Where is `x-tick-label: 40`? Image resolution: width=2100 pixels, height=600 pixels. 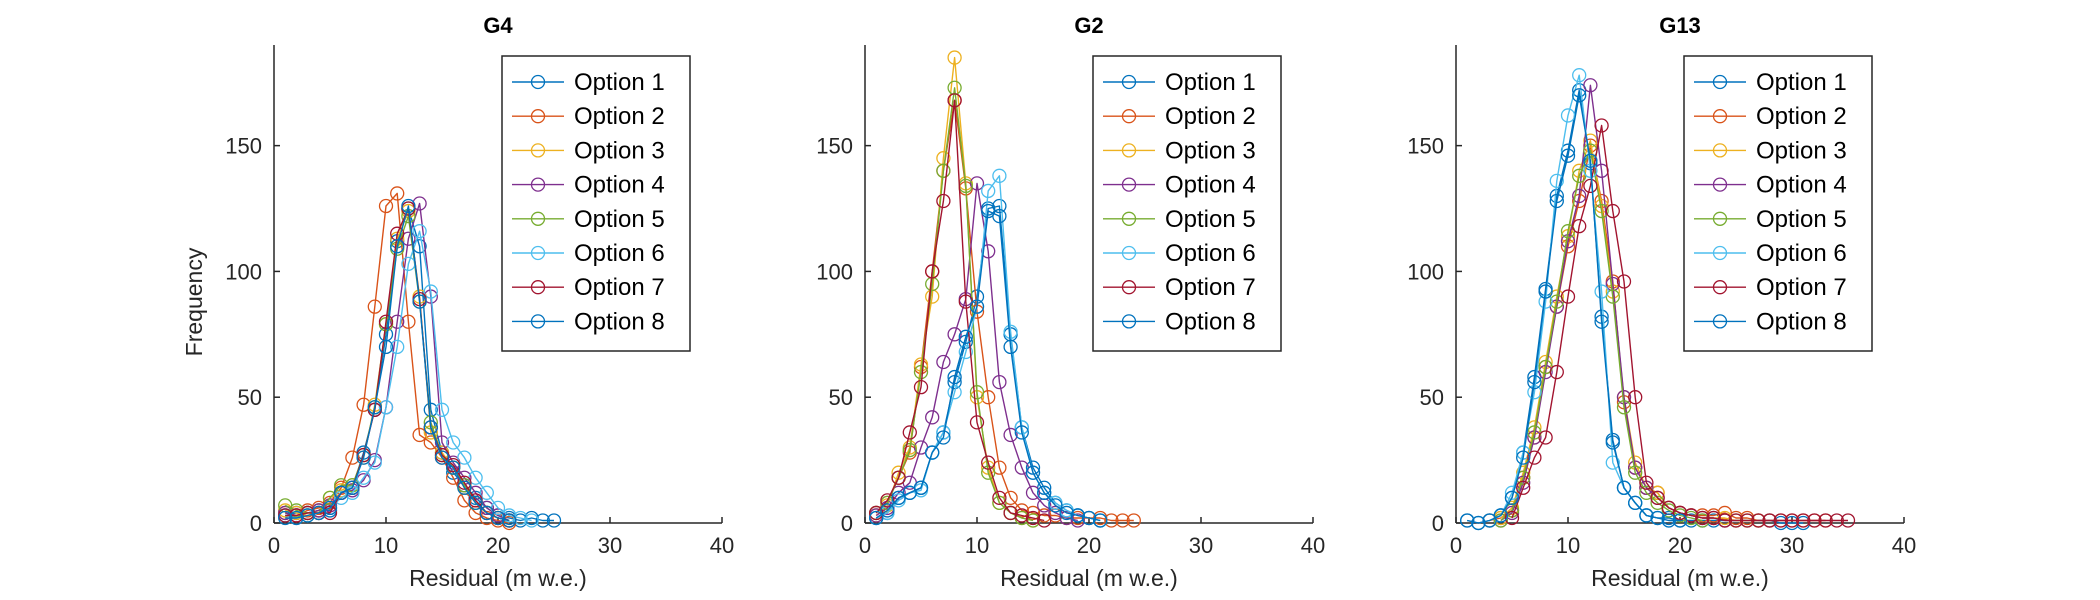
x-tick-label: 40 is located at coordinates (722, 545).